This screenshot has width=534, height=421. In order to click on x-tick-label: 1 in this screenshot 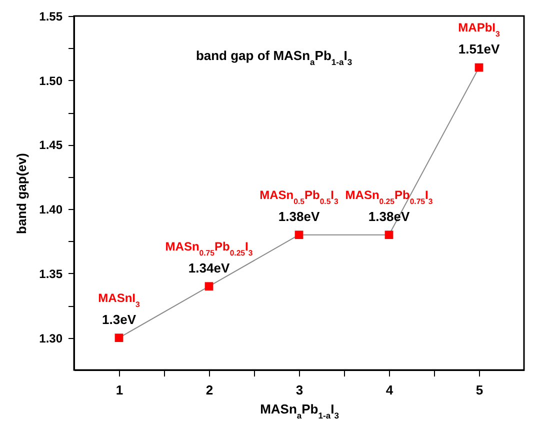, I will do `click(120, 390)`.